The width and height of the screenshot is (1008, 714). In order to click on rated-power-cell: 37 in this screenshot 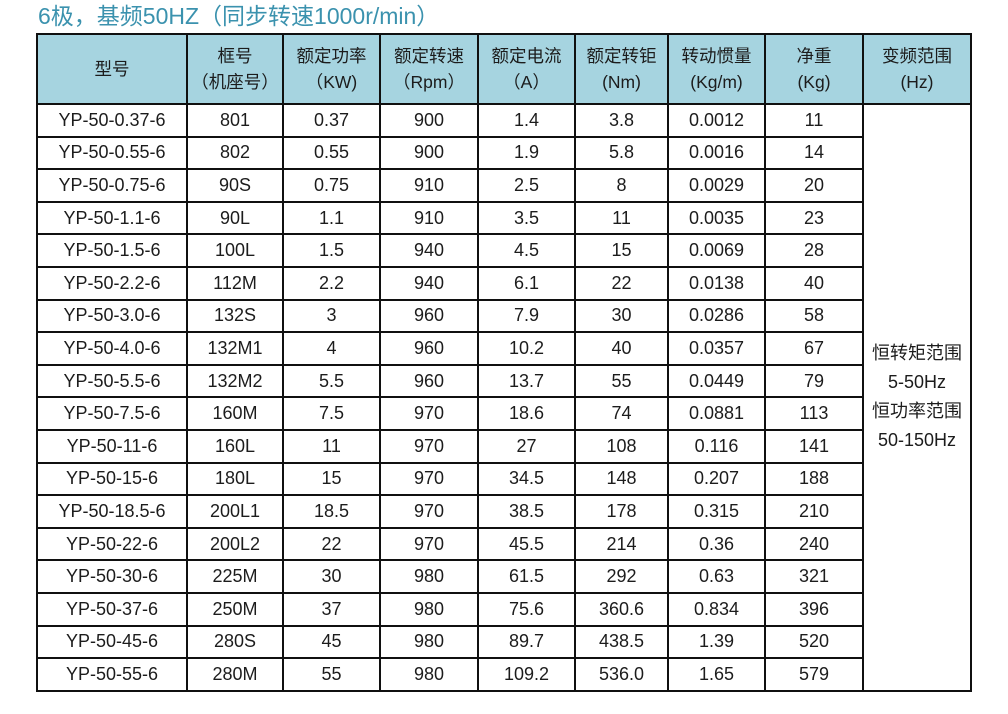, I will do `click(331, 609)`.